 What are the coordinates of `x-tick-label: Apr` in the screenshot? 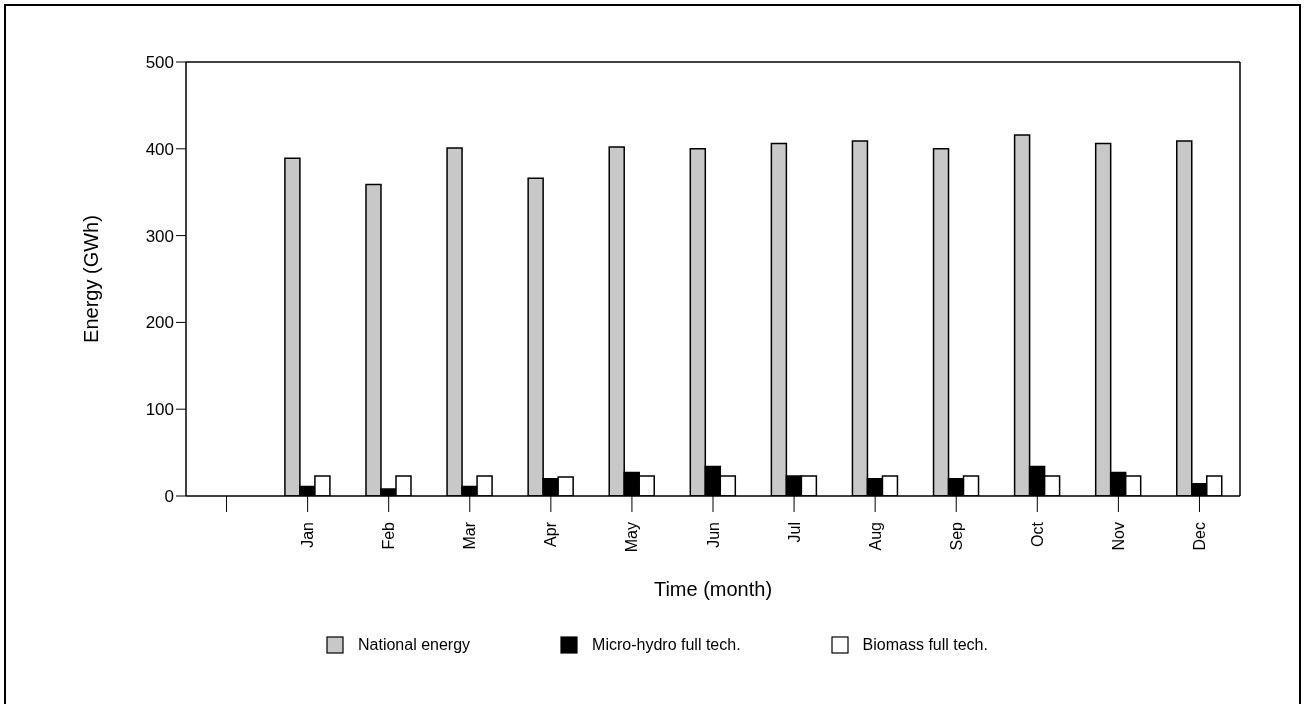 It's located at (551, 534).